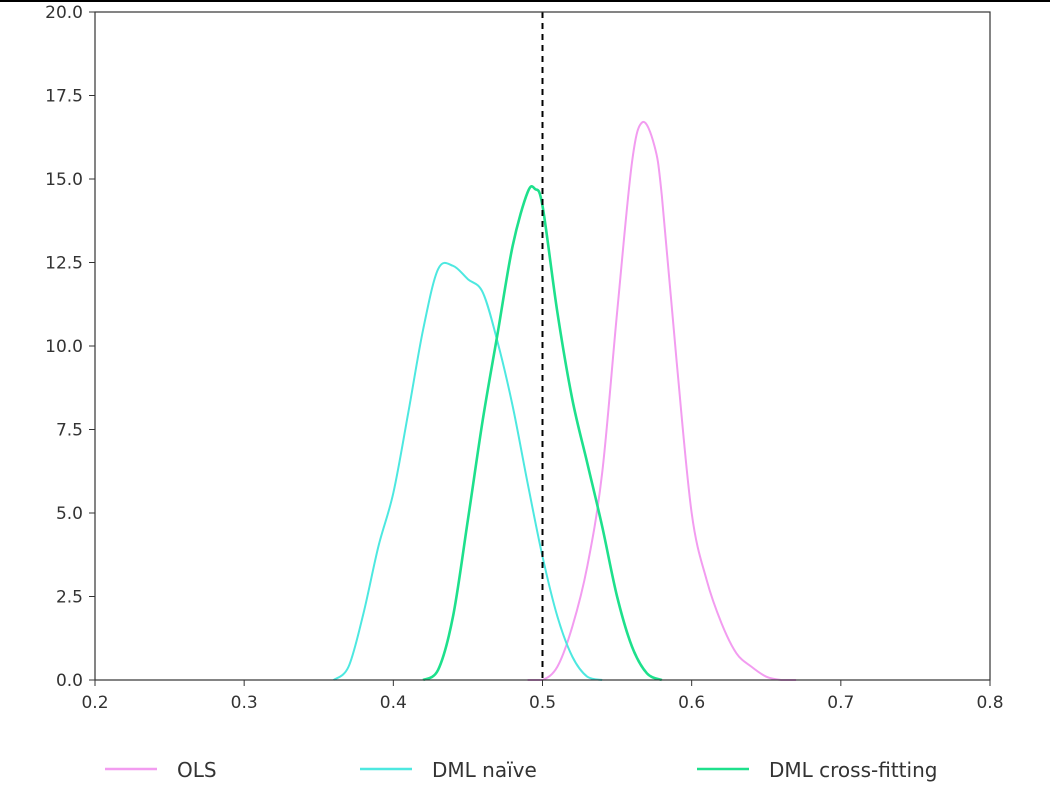 The width and height of the screenshot is (1050, 800). Describe the element at coordinates (244, 703) in the screenshot. I see `x-tick-label: 0.3` at that location.